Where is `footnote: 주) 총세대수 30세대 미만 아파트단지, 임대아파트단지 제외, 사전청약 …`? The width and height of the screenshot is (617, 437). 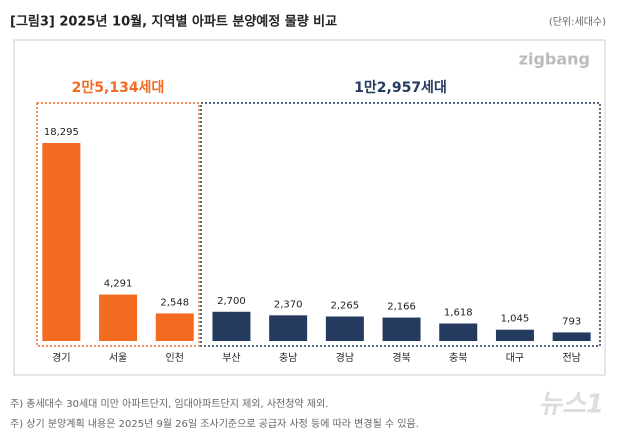 footnote: 주) 총세대수 30세대 미만 아파트단지, 임대아파트단지 제외, 사전청약 … is located at coordinates (169, 403).